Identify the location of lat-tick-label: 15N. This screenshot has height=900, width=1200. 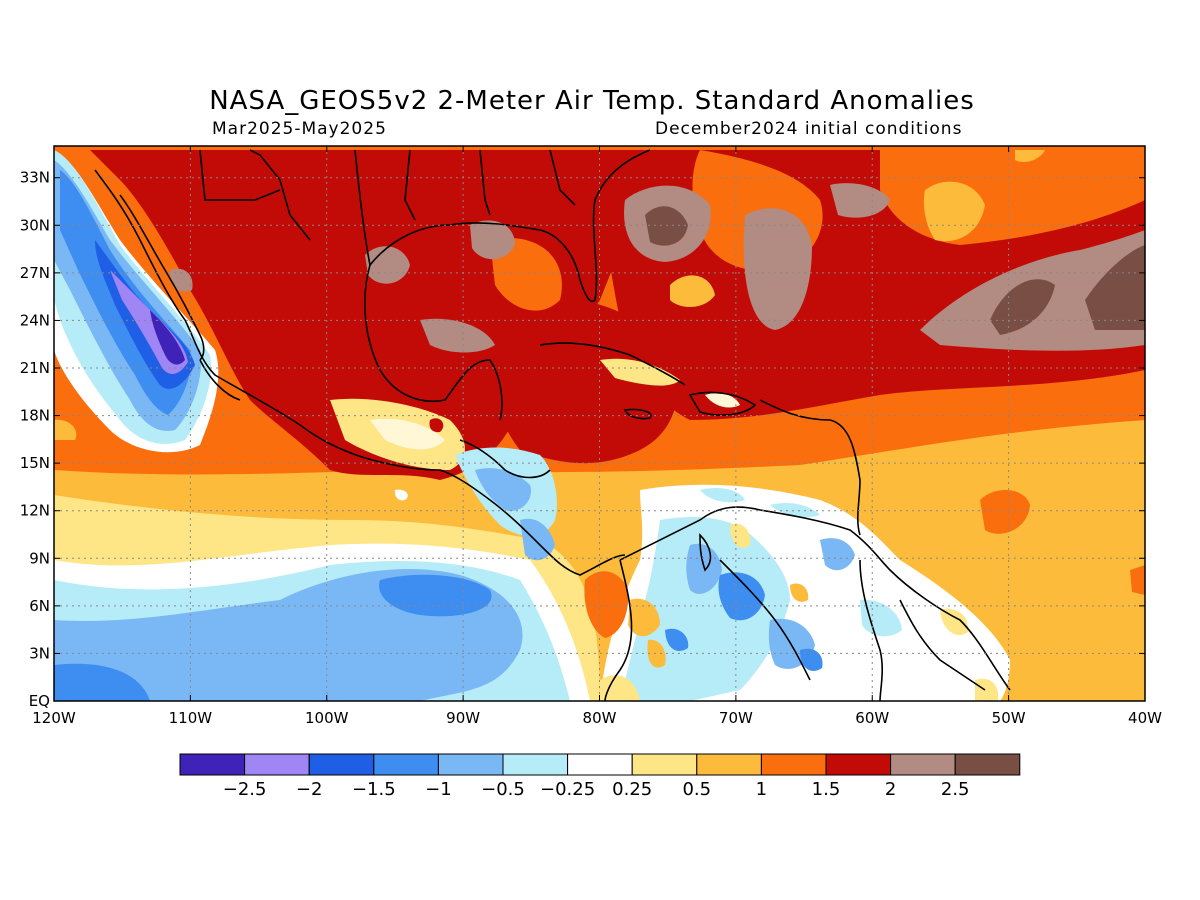
(35, 463).